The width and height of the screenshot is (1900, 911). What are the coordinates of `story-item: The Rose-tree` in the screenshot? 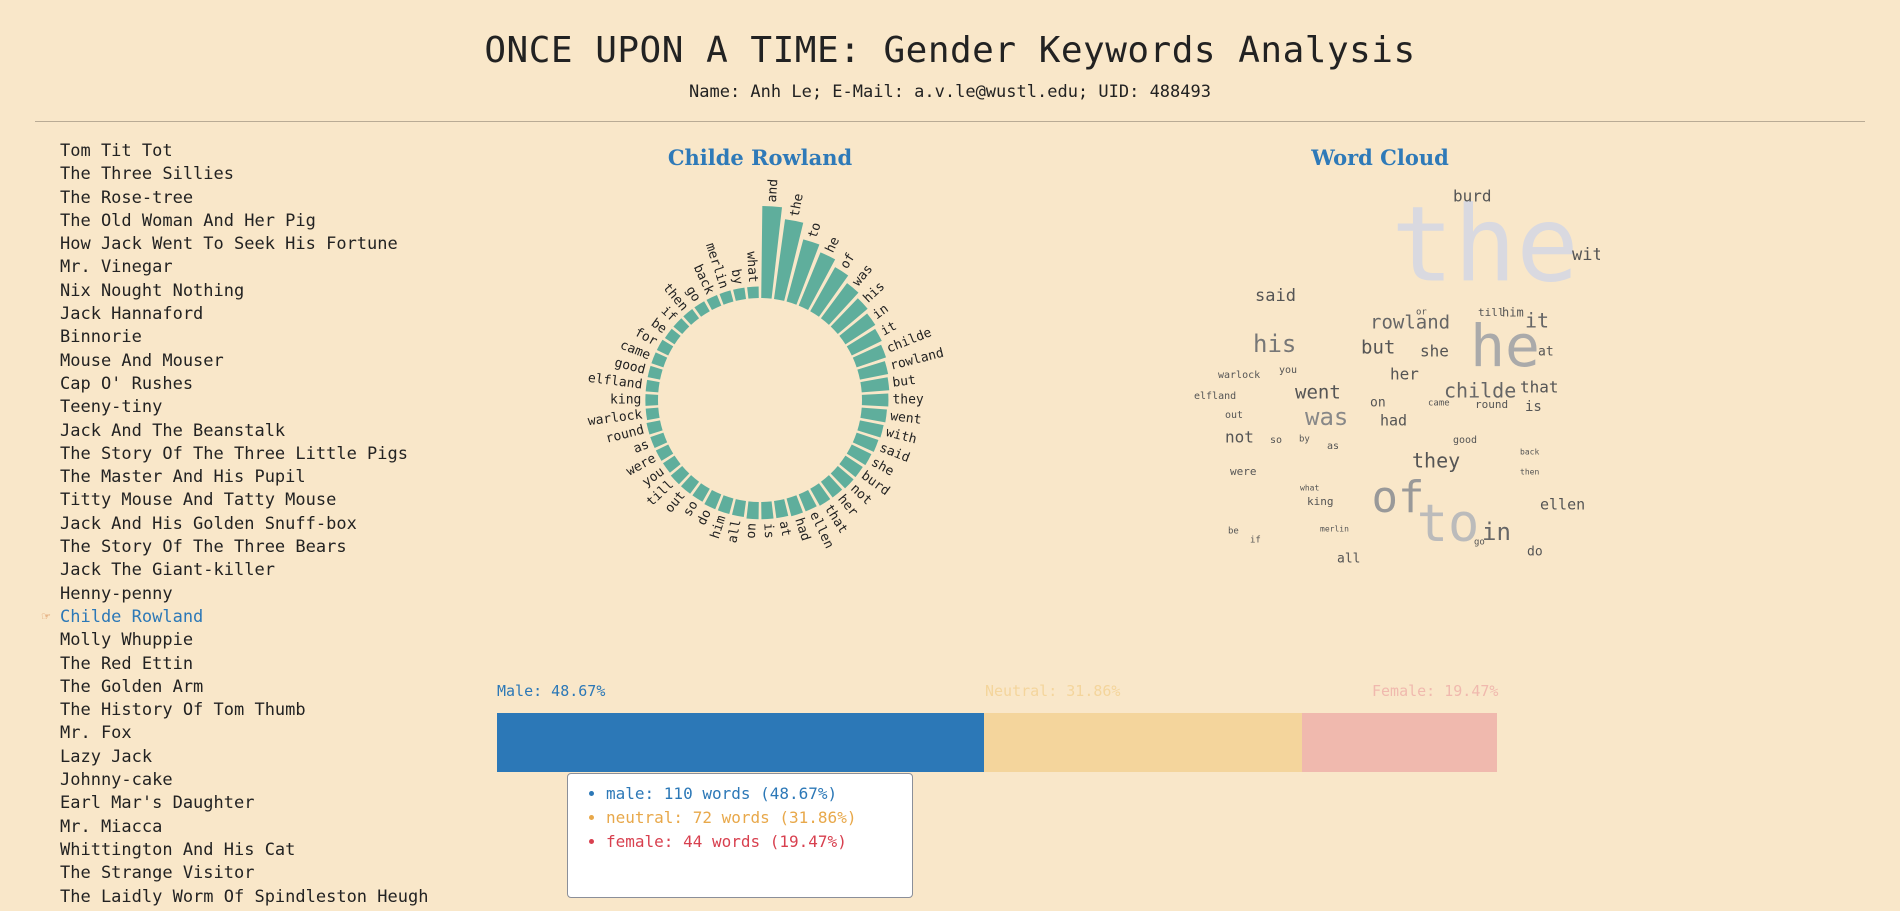 It's located at (245, 198).